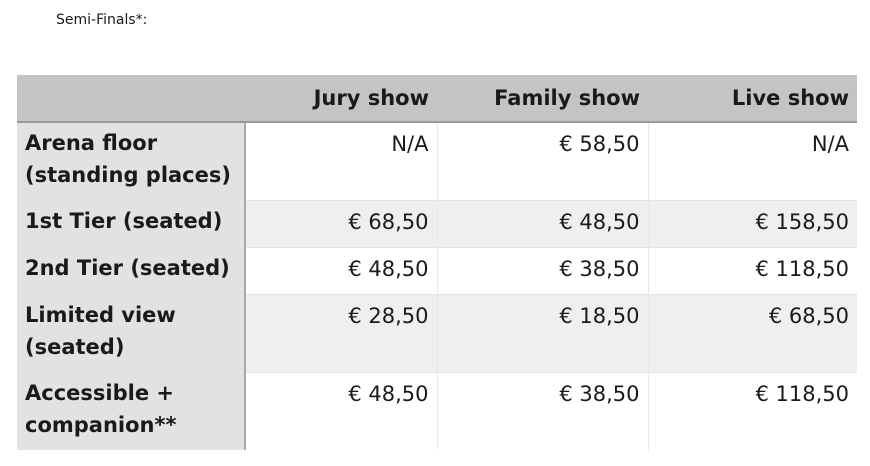 This screenshot has width=870, height=466. Describe the element at coordinates (752, 223) in the screenshot. I see `price-cell: € 158,50` at that location.